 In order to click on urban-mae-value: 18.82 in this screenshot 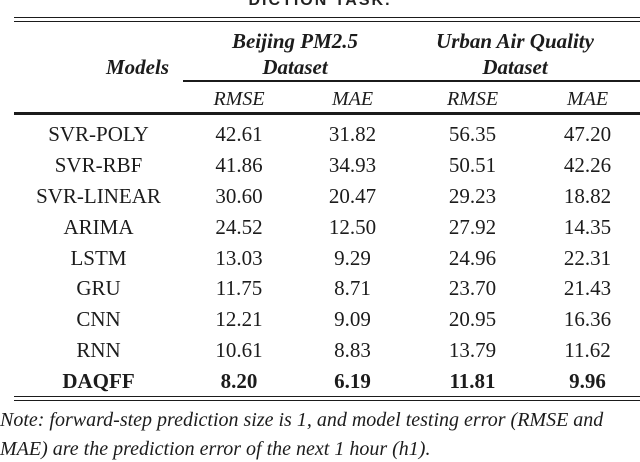, I will do `click(587, 196)`.